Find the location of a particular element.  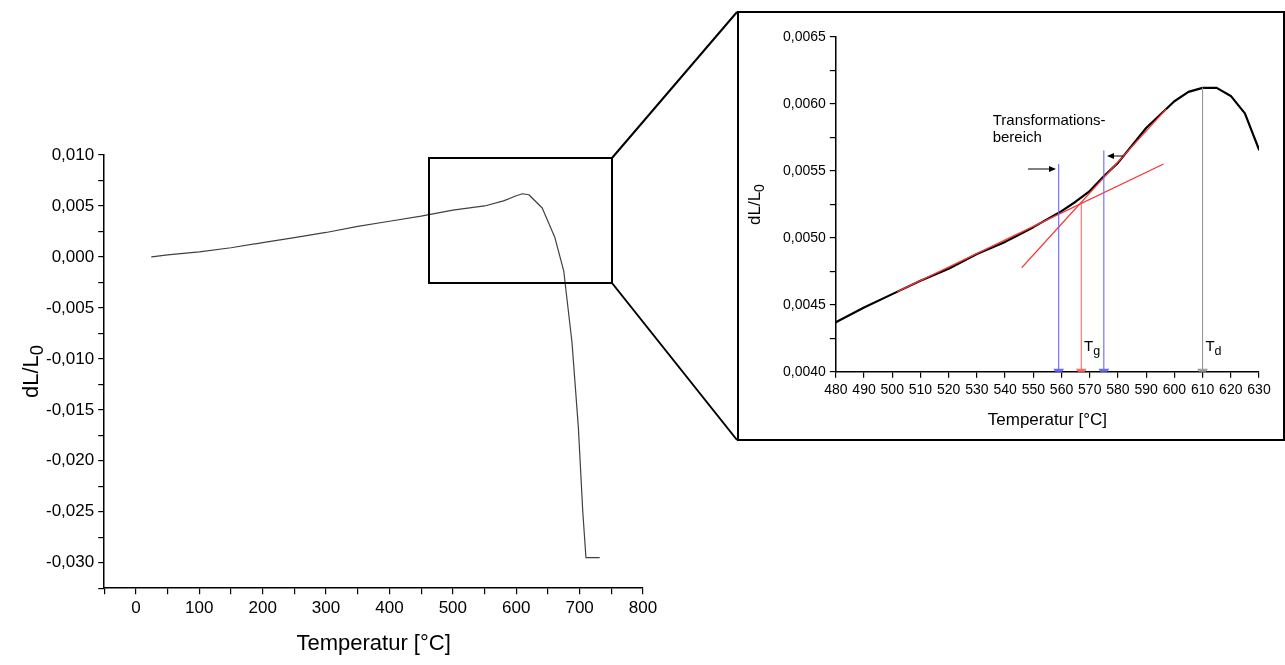

x-tick-label: 200 is located at coordinates (262, 608).